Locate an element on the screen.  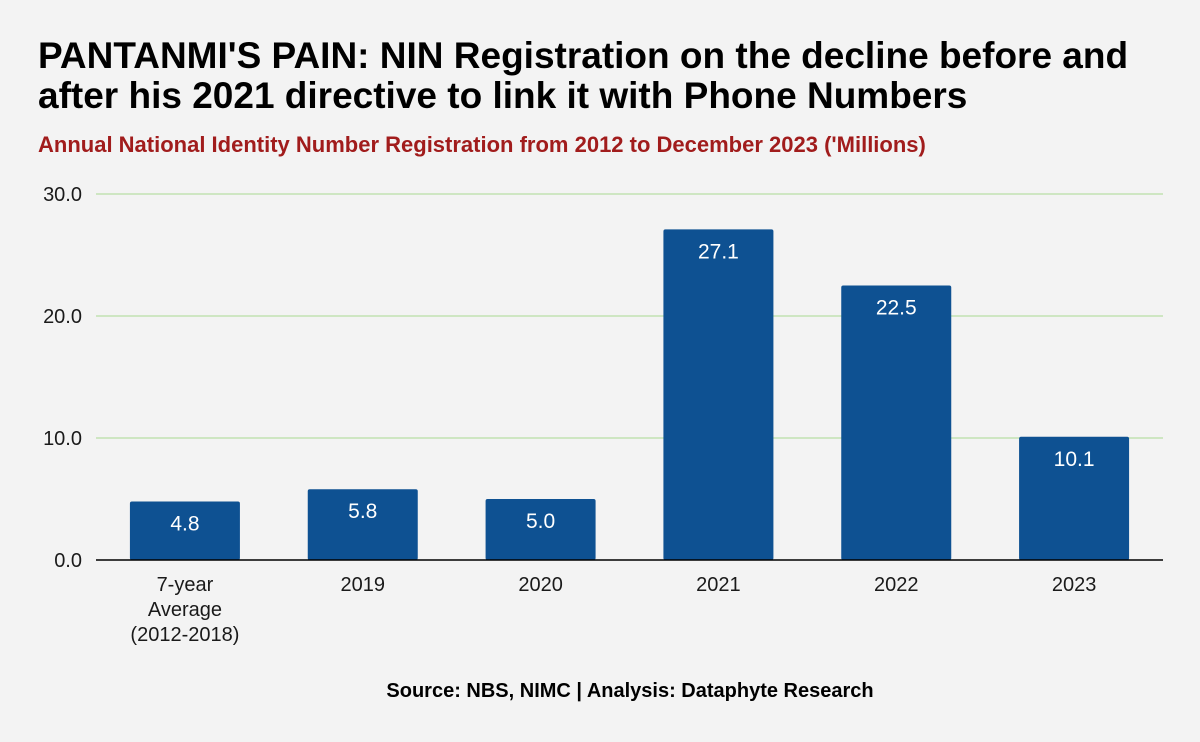
y-axis-ticks: 0.0 10.0 20.0 30.0 is located at coordinates (62, 378).